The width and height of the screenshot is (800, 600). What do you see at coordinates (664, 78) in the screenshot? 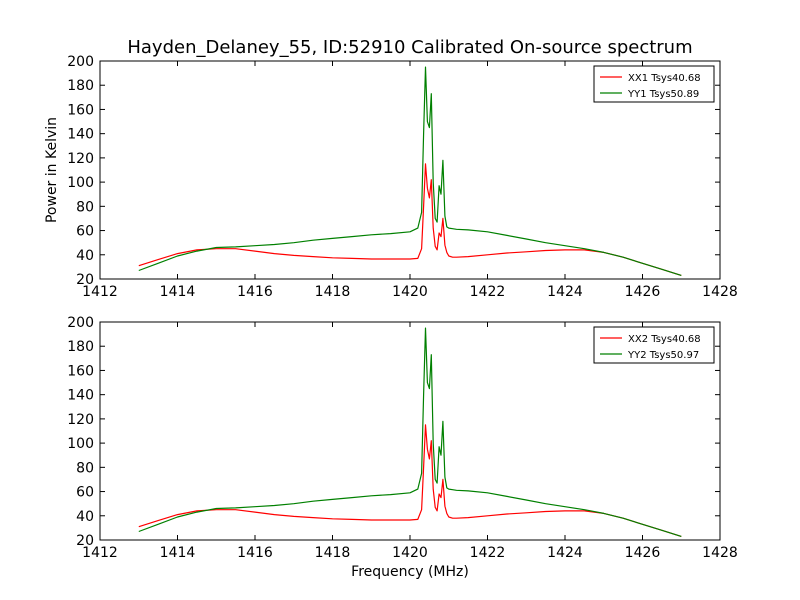
I see `legend-entry: XX1 Tsys40.68` at bounding box center [664, 78].